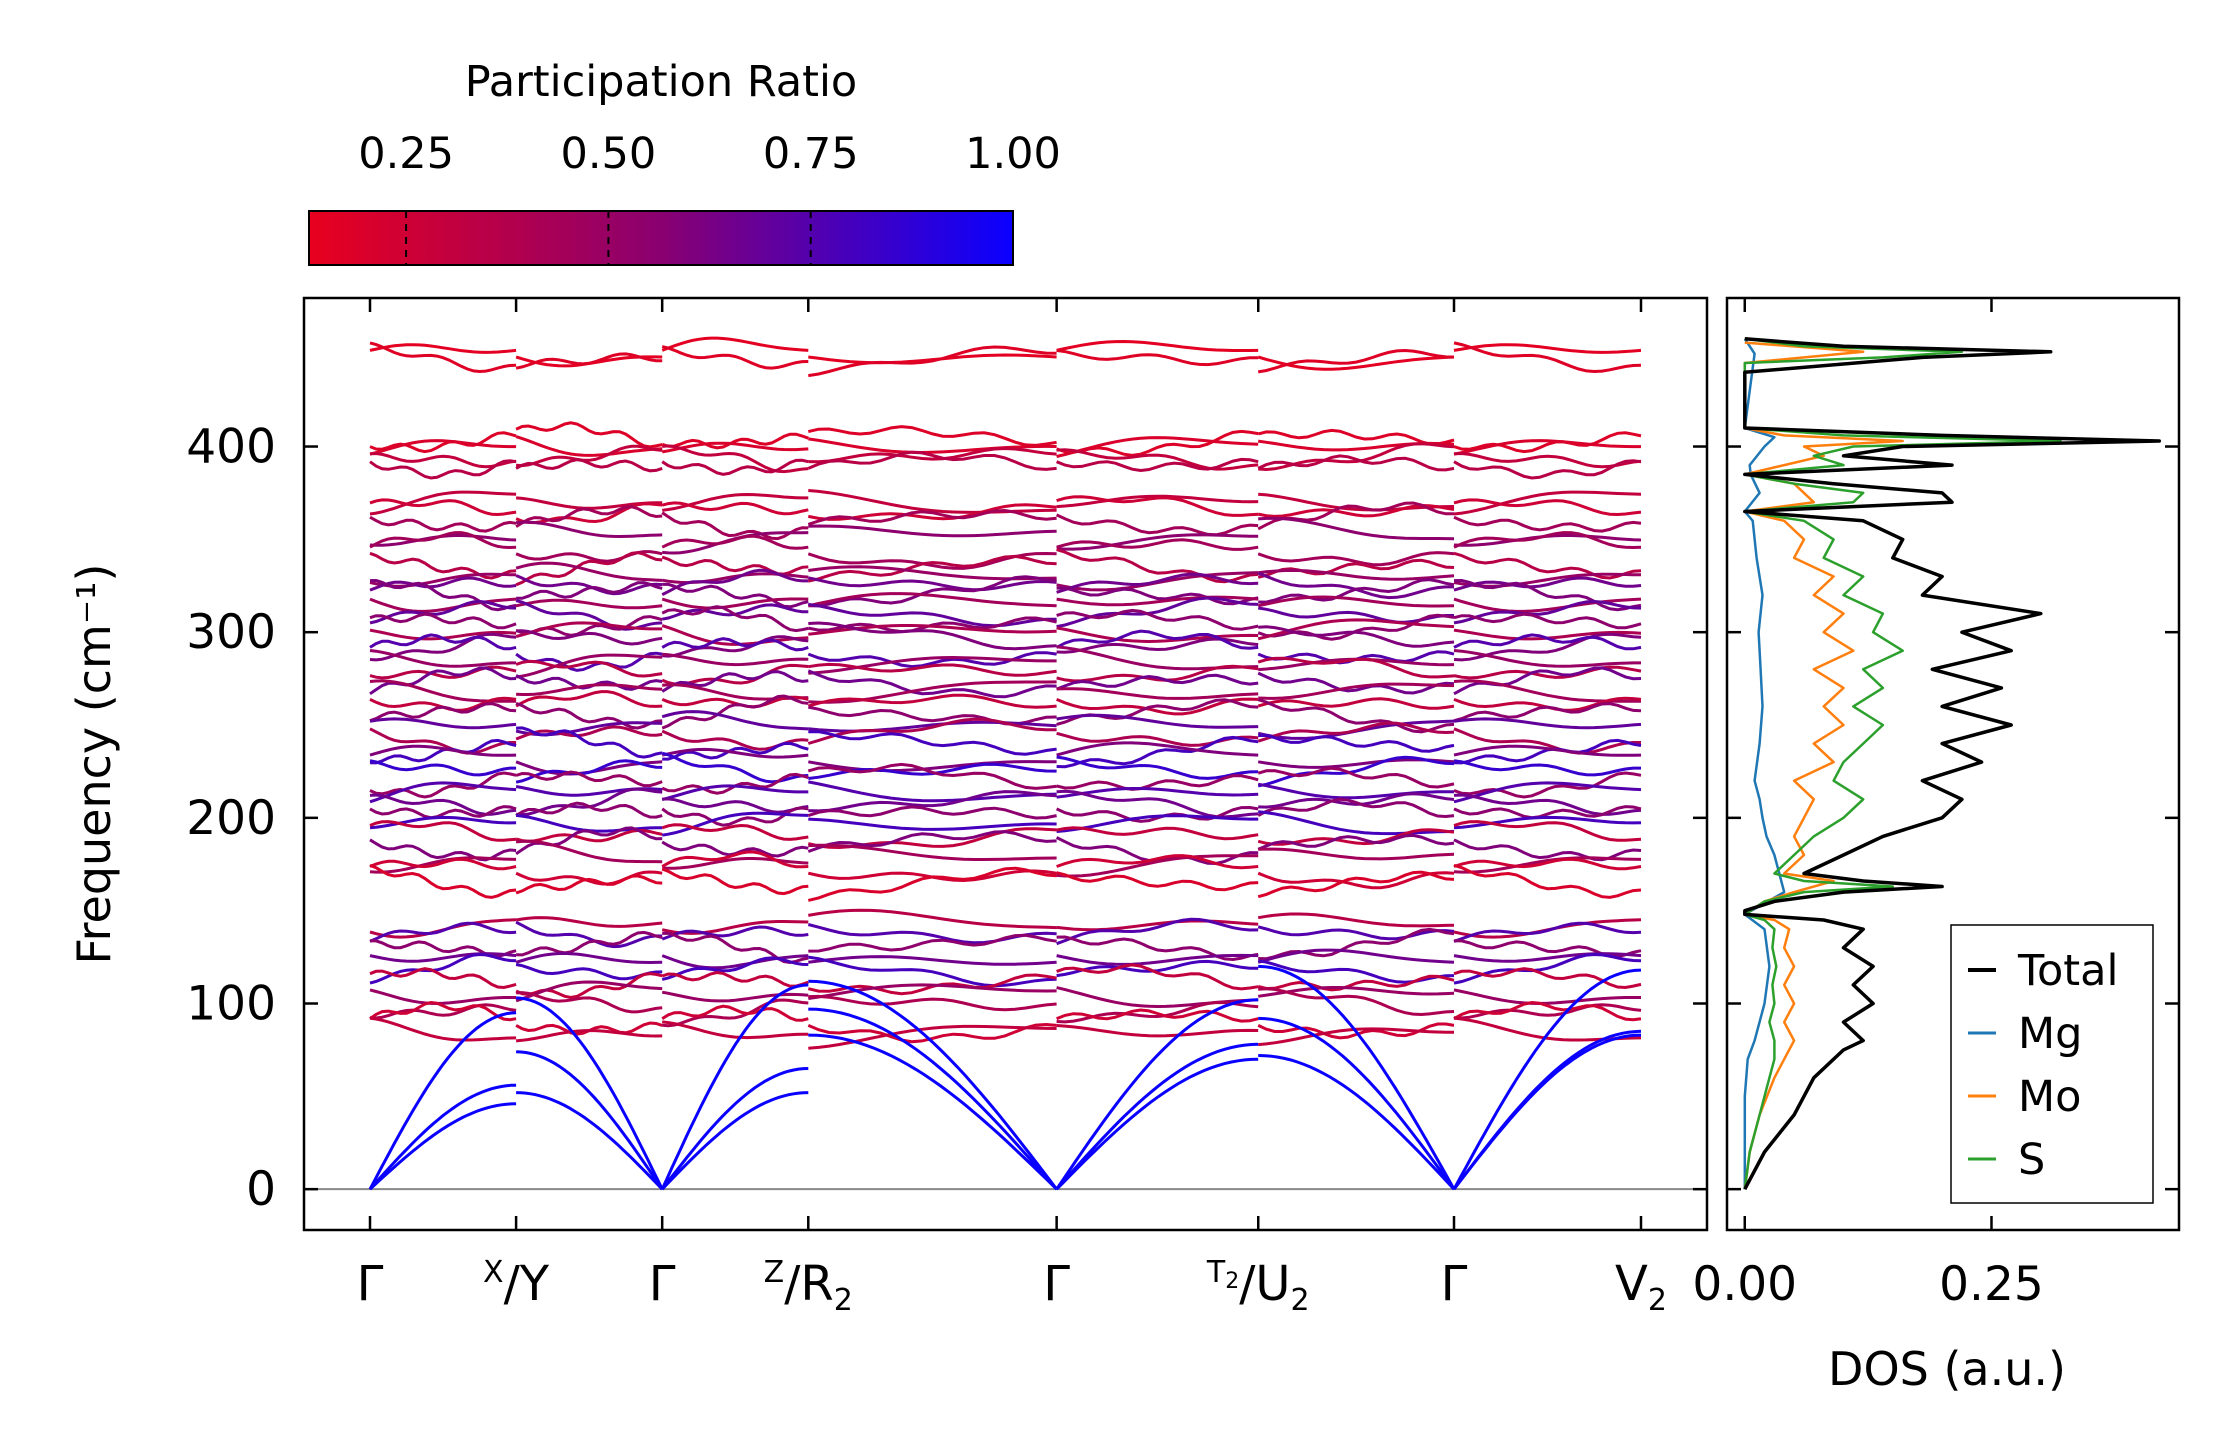  I want to click on dos-axes-frame, so click(1953, 764).